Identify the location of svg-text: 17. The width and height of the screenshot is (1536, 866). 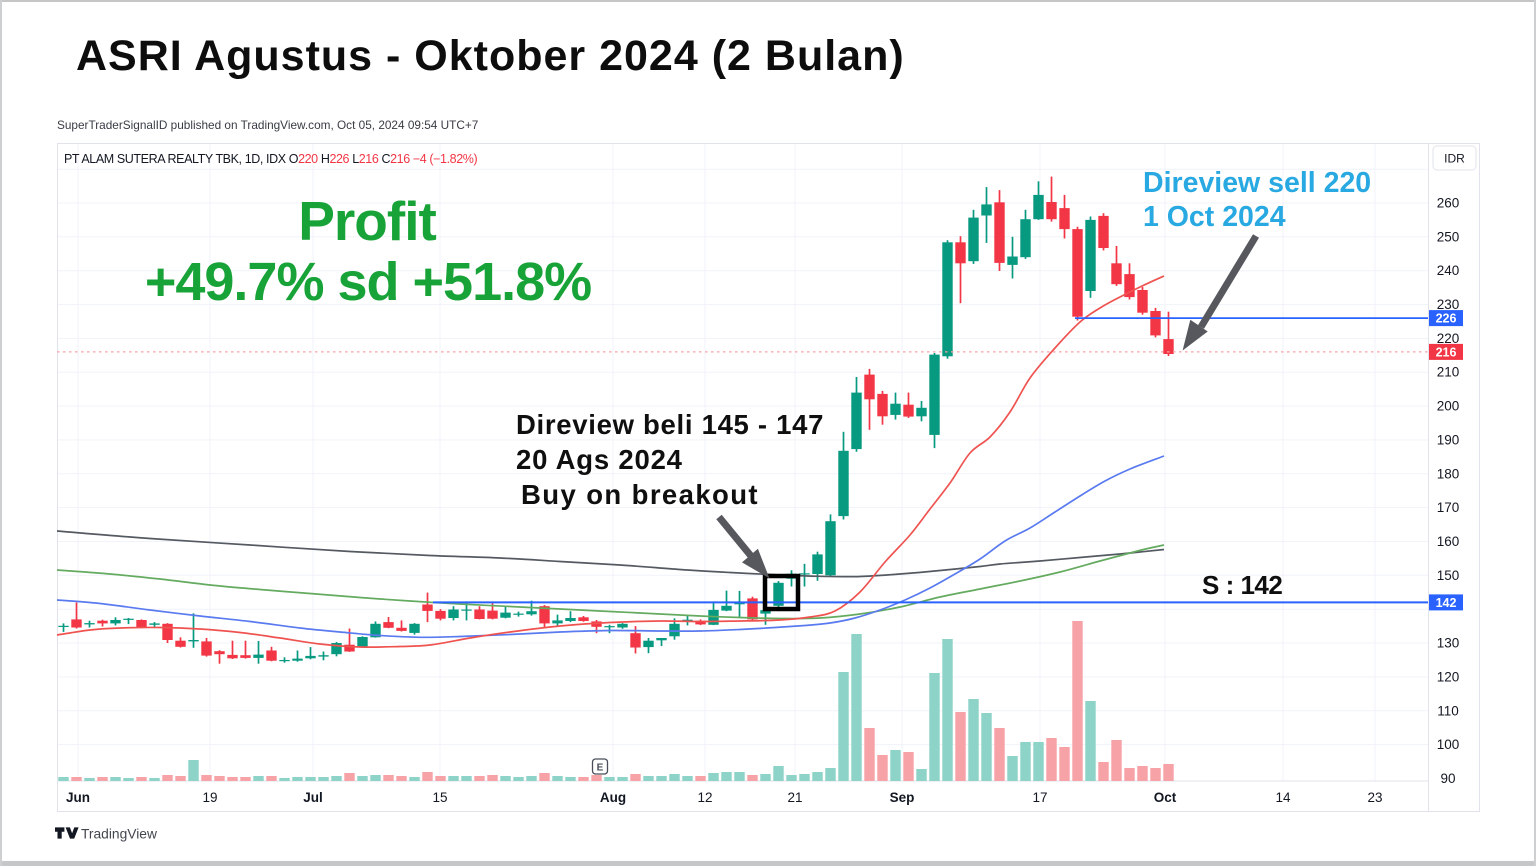
(1039, 797).